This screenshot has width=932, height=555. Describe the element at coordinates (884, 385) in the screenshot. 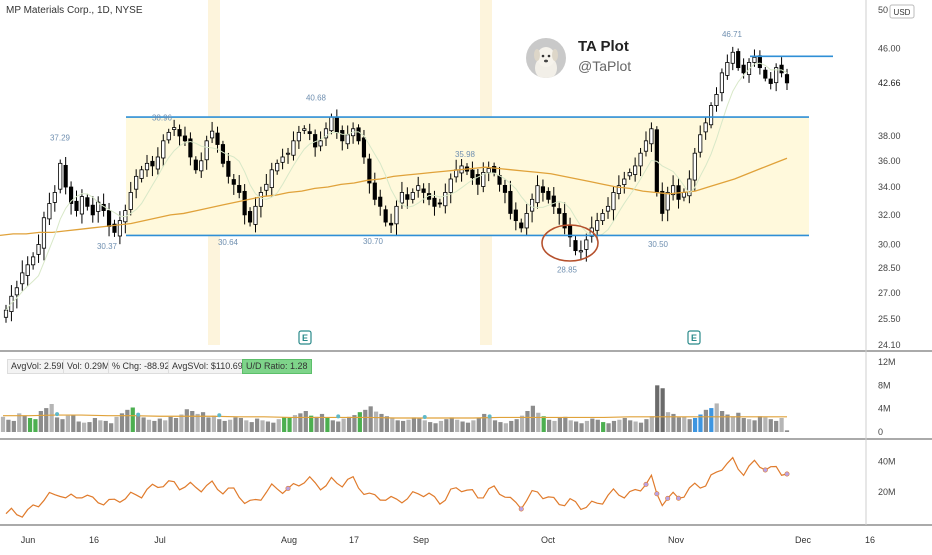

I see `volume-tick-8M: 8M` at that location.